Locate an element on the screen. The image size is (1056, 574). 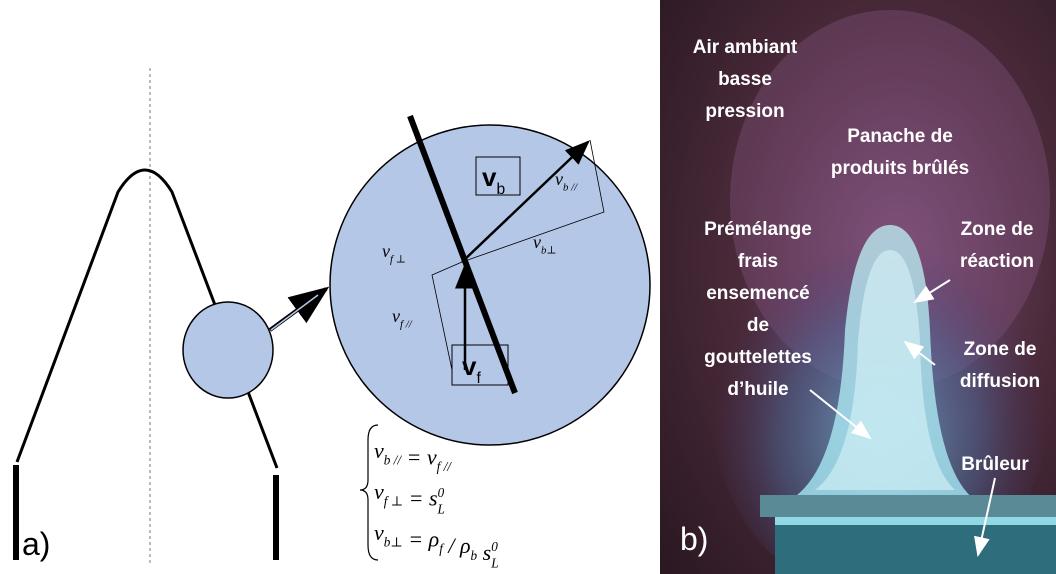
vector-label: vf ⊥ is located at coordinates (394, 253).